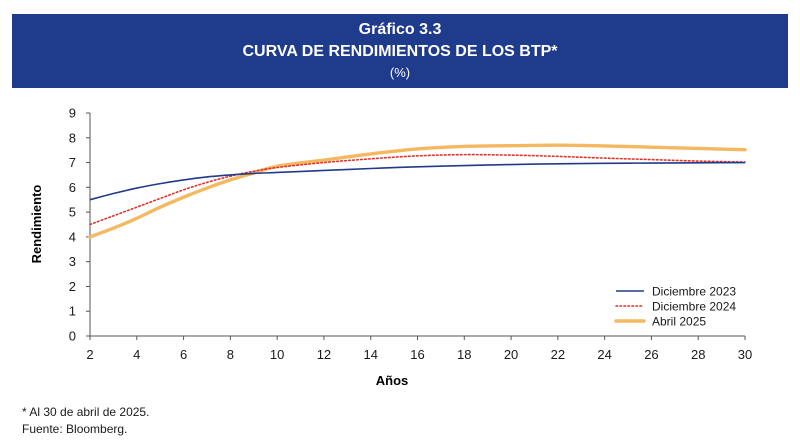 The image size is (800, 446). What do you see at coordinates (72, 286) in the screenshot?
I see `y-tick-label: 2` at bounding box center [72, 286].